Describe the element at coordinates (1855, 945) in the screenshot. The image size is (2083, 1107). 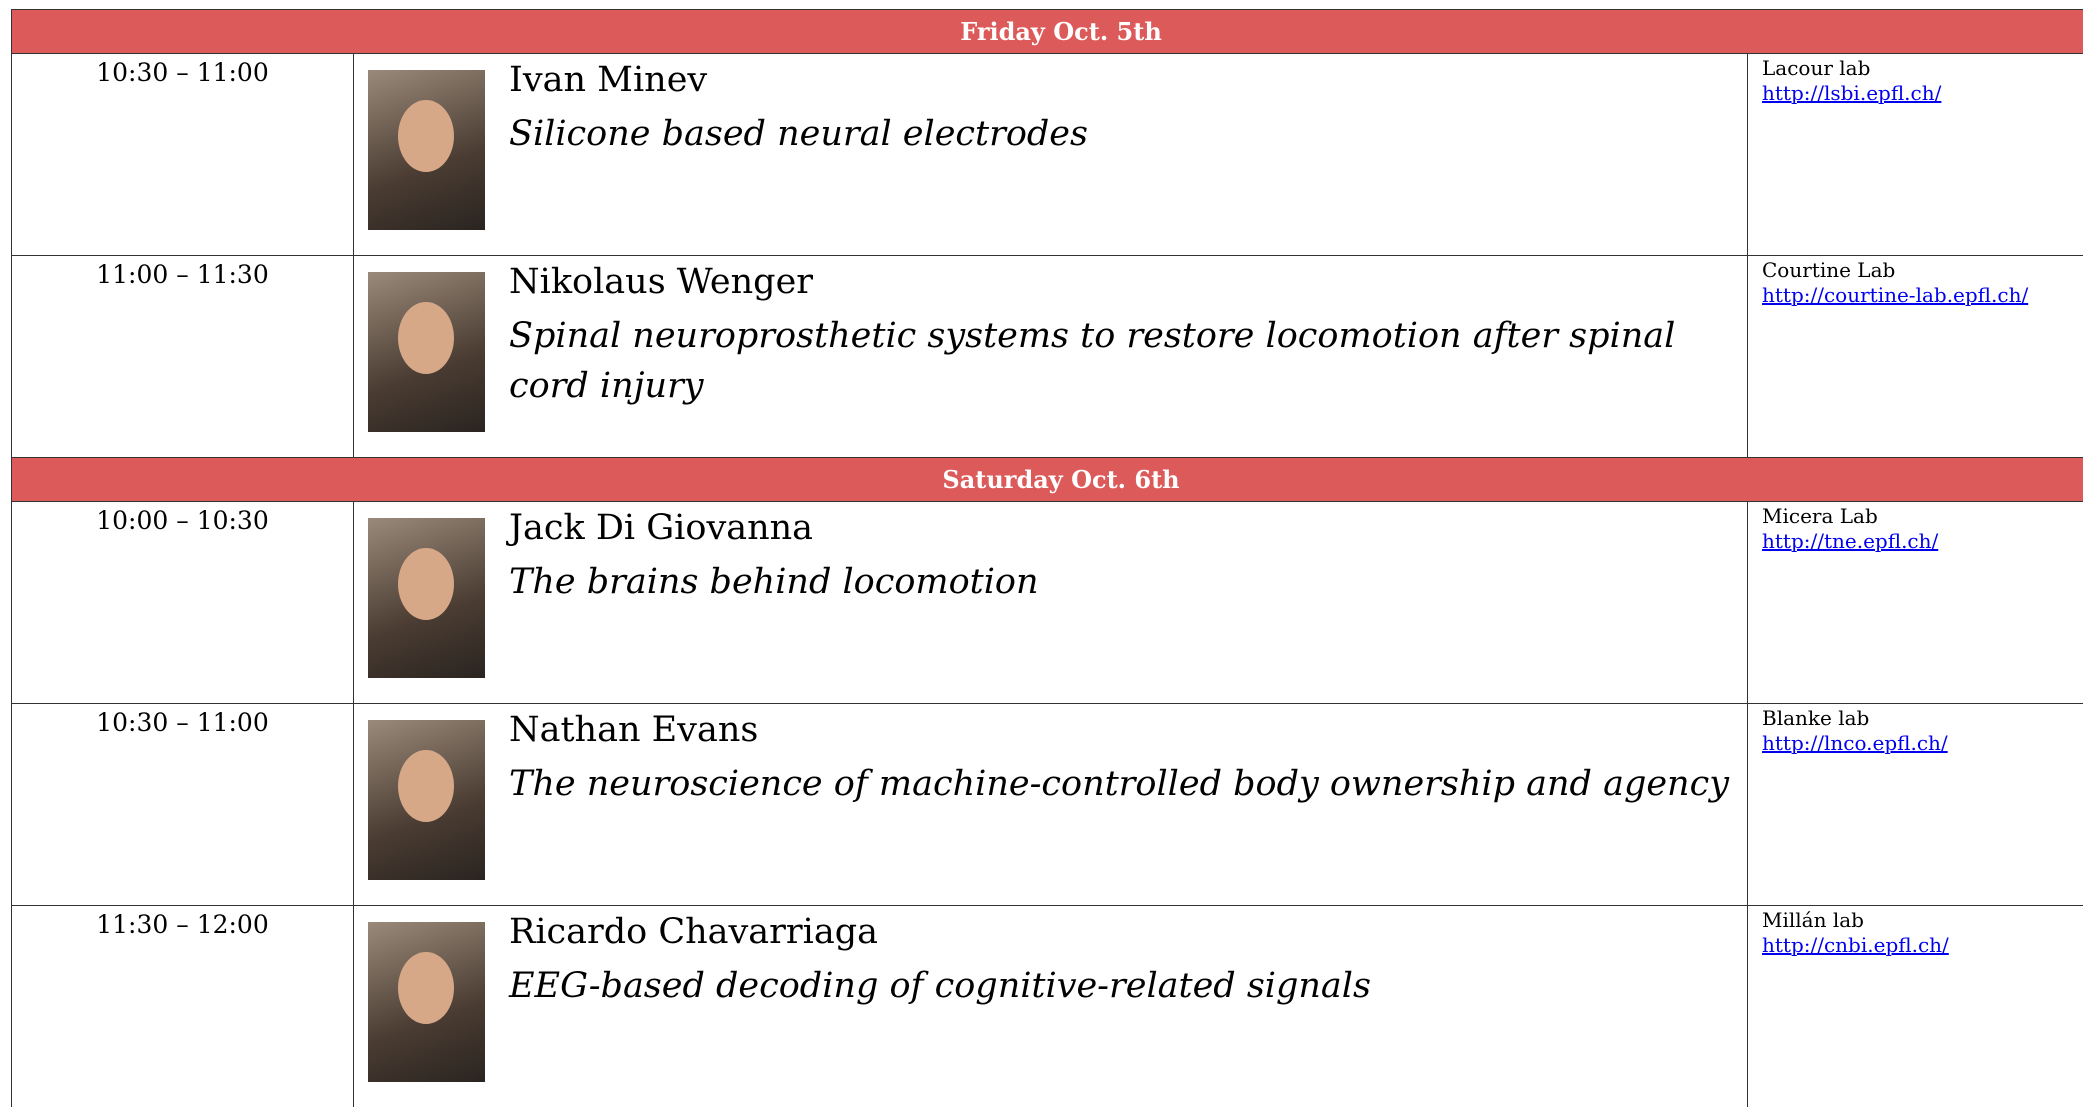
I see `lab-link: http://cnbi.epfl.ch/` at that location.